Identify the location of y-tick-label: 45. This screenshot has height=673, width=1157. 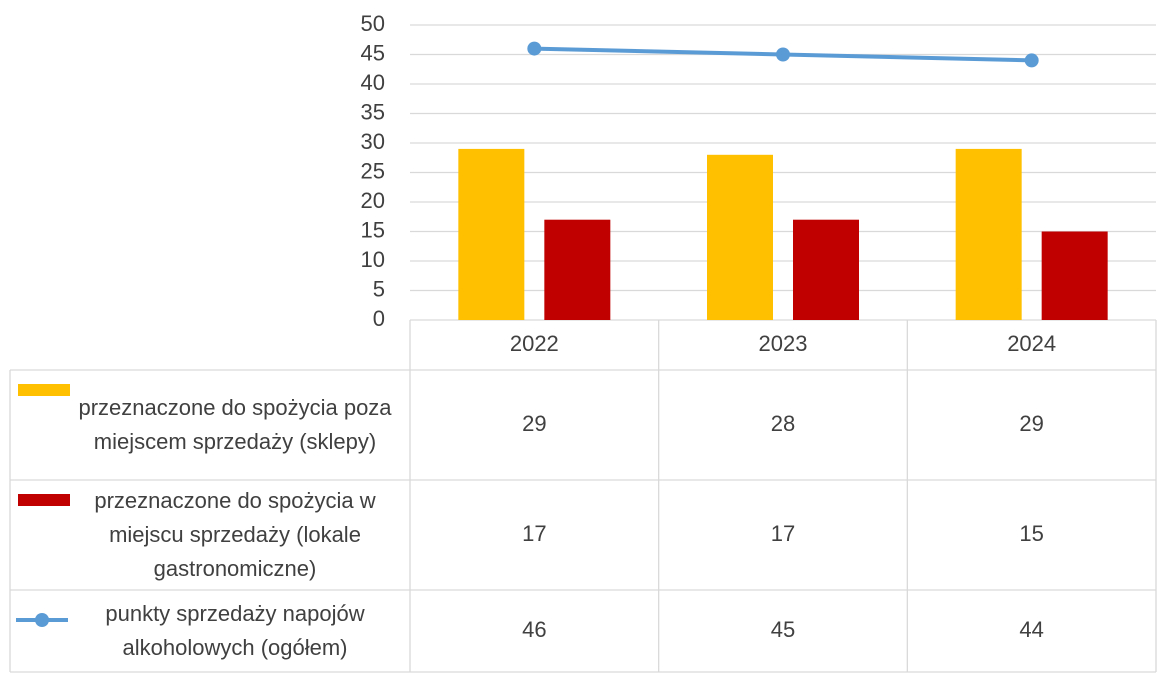
(373, 52).